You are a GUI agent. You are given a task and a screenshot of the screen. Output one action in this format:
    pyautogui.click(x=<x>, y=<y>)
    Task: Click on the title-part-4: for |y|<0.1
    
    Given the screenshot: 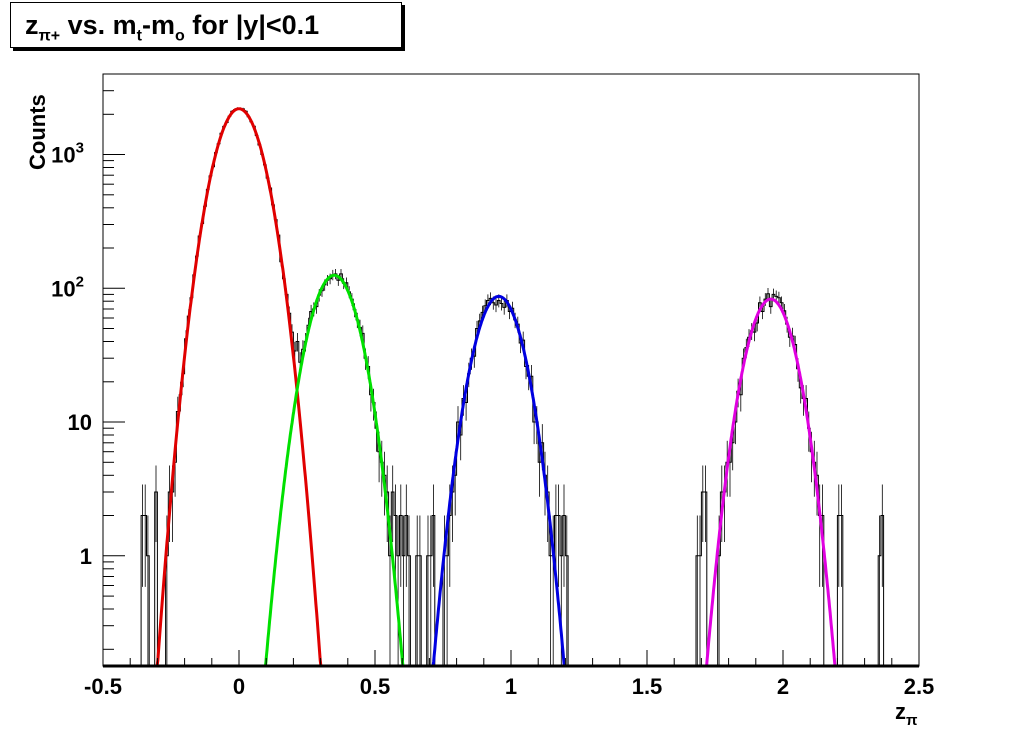 What is the action you would take?
    pyautogui.click(x=252, y=25)
    